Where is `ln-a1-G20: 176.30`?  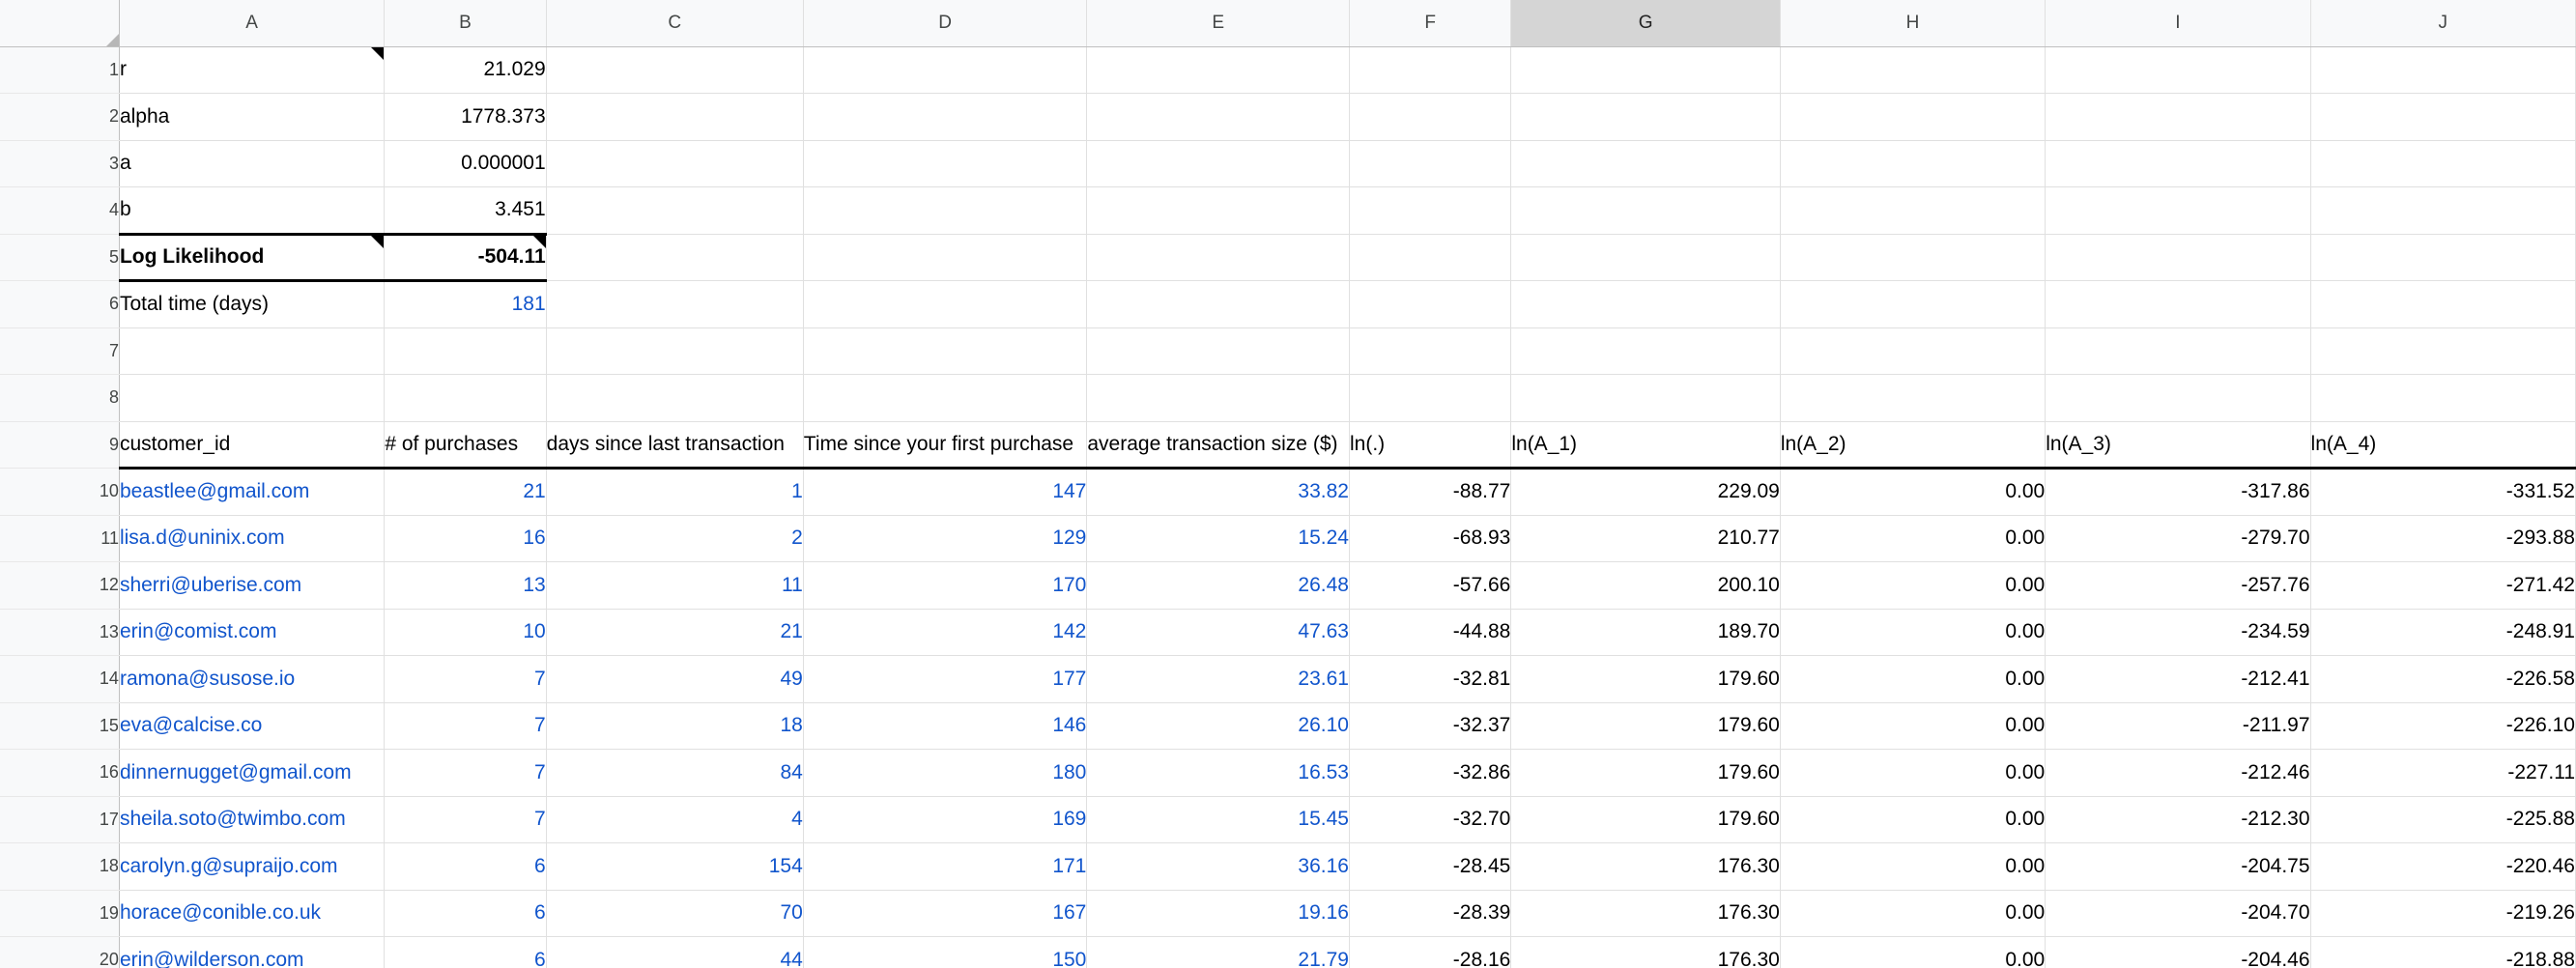
ln-a1-G20: 176.30 is located at coordinates (1646, 952).